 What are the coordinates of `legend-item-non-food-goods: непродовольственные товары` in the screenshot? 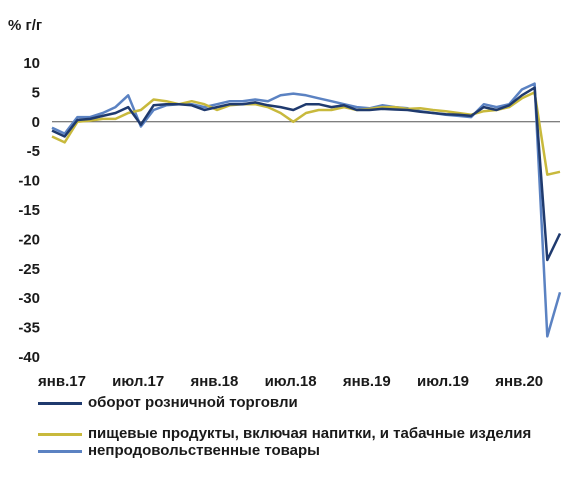 It's located at (303, 450).